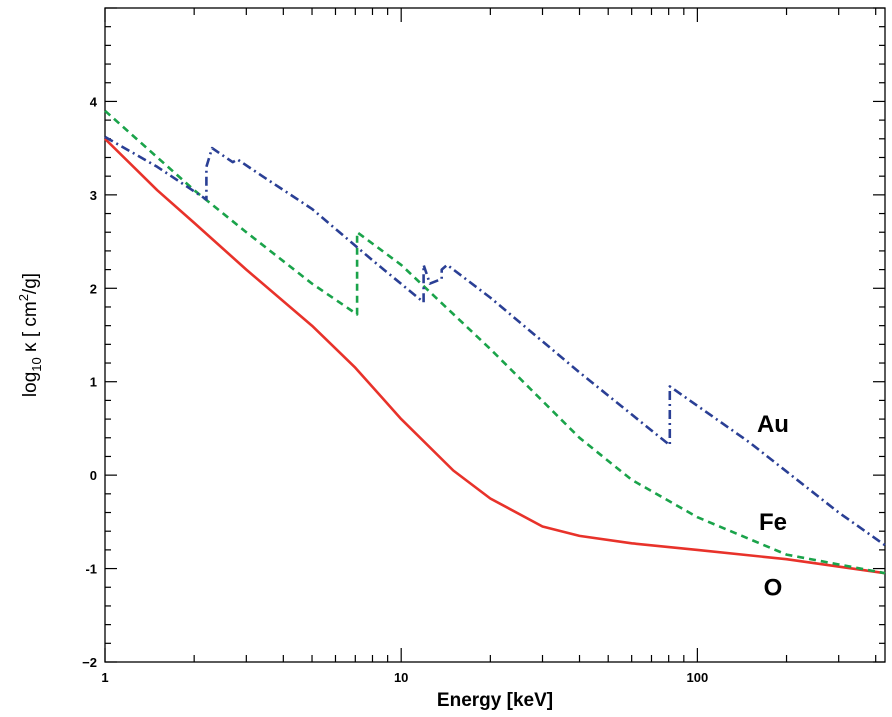  Describe the element at coordinates (773, 522) in the screenshot. I see `series-label-fe: Fe` at that location.